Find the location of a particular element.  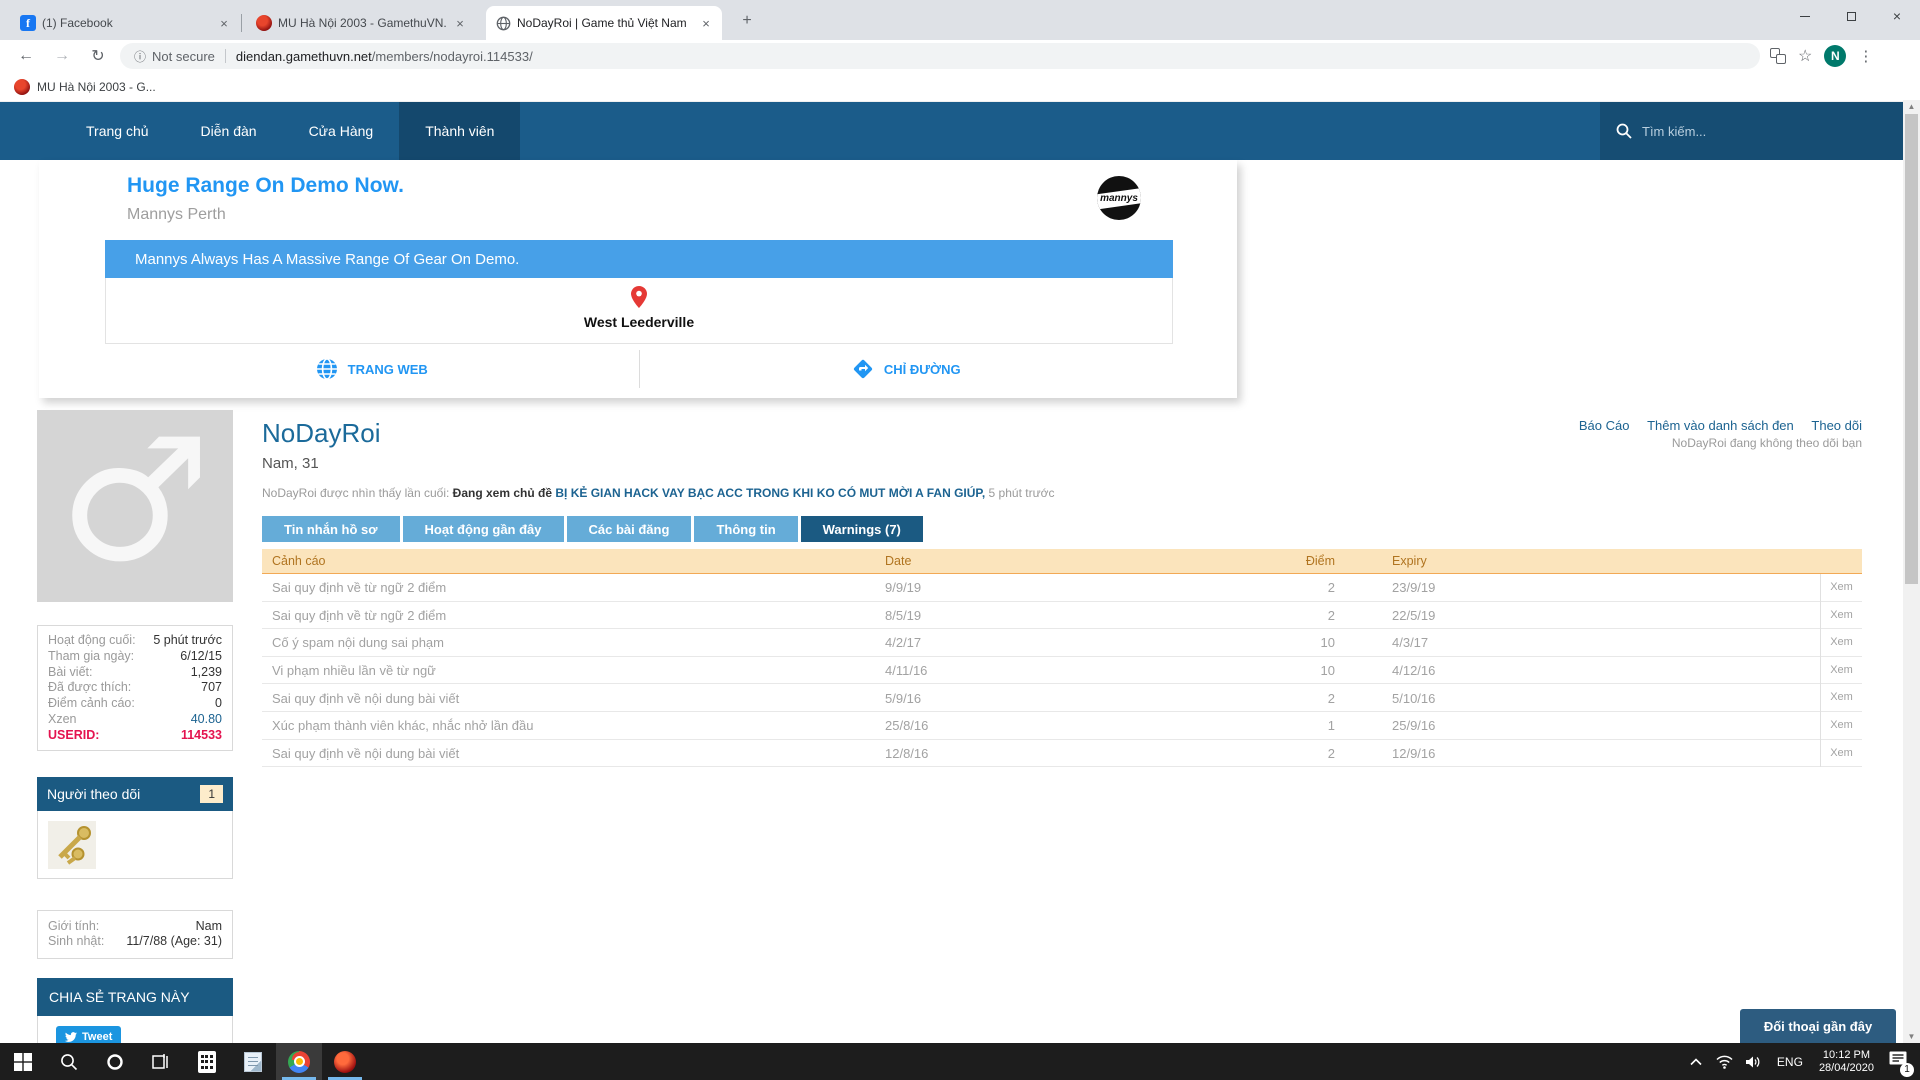

bookmark-star-icon: ☆ is located at coordinates (1805, 56).